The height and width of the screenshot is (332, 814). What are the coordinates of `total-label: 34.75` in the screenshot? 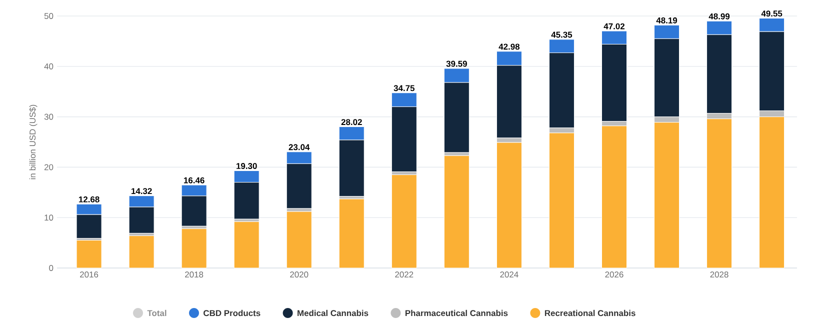 It's located at (404, 88).